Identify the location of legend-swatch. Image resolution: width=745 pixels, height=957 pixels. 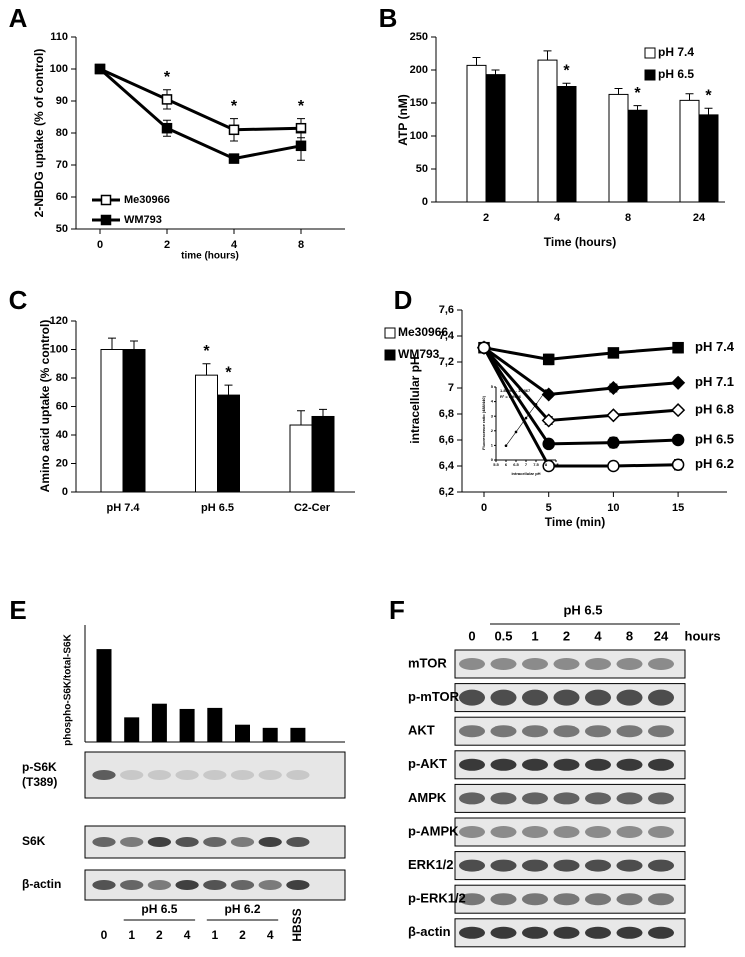
(390, 333).